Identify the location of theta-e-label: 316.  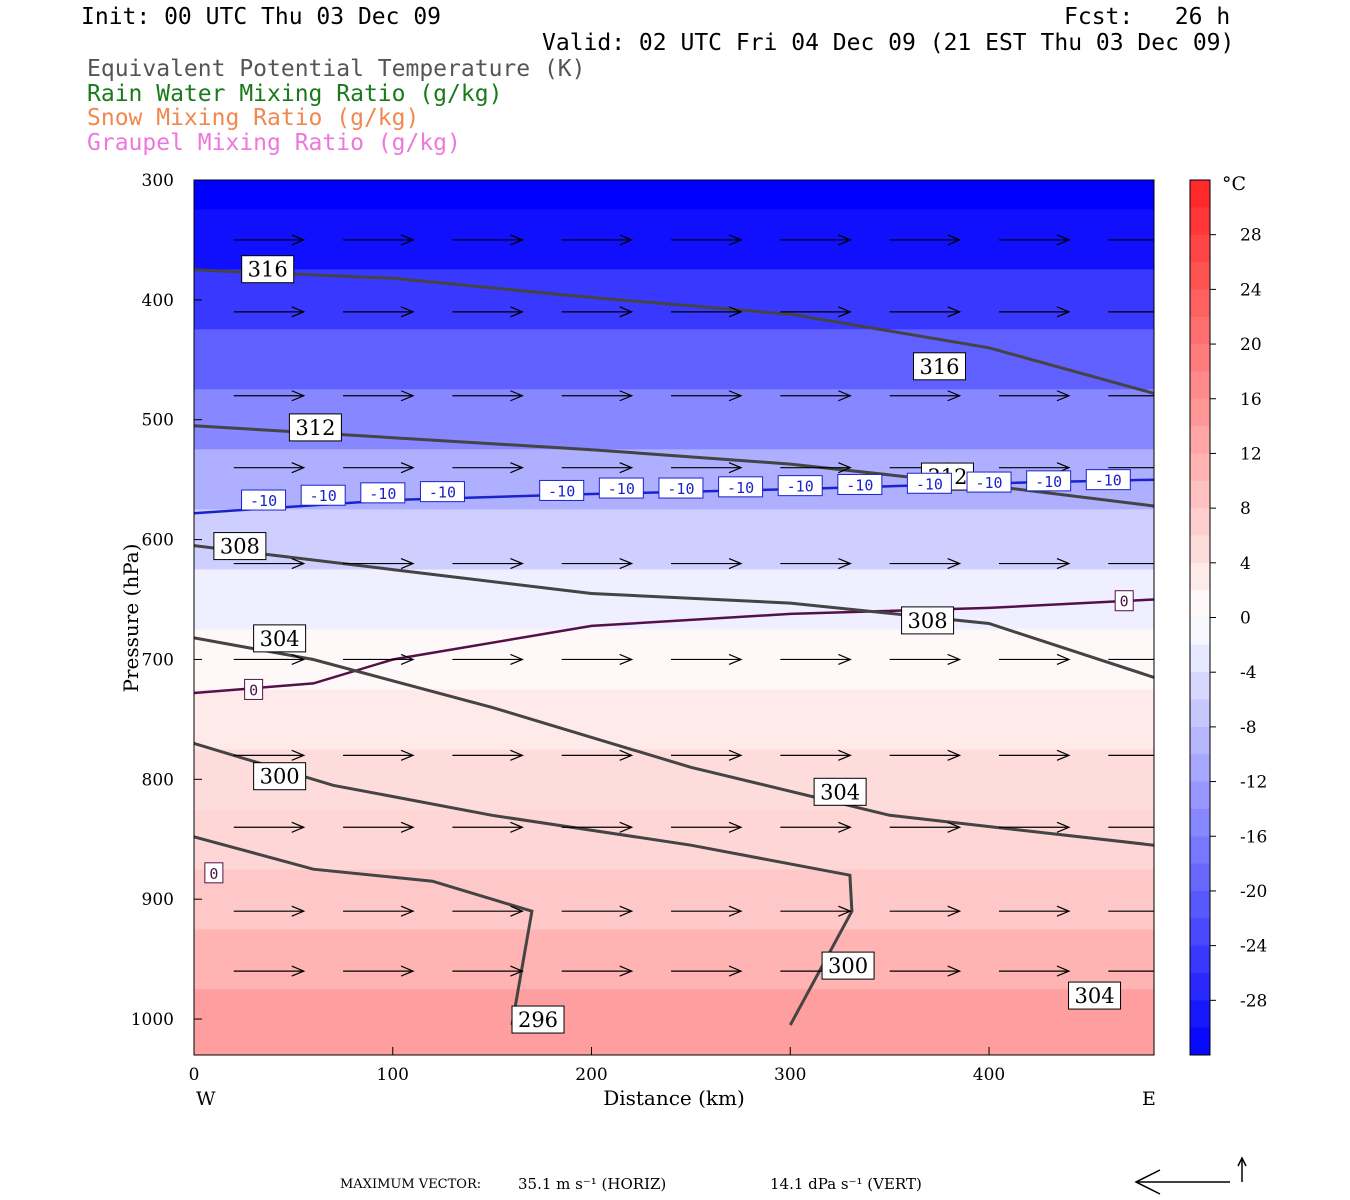
(268, 270).